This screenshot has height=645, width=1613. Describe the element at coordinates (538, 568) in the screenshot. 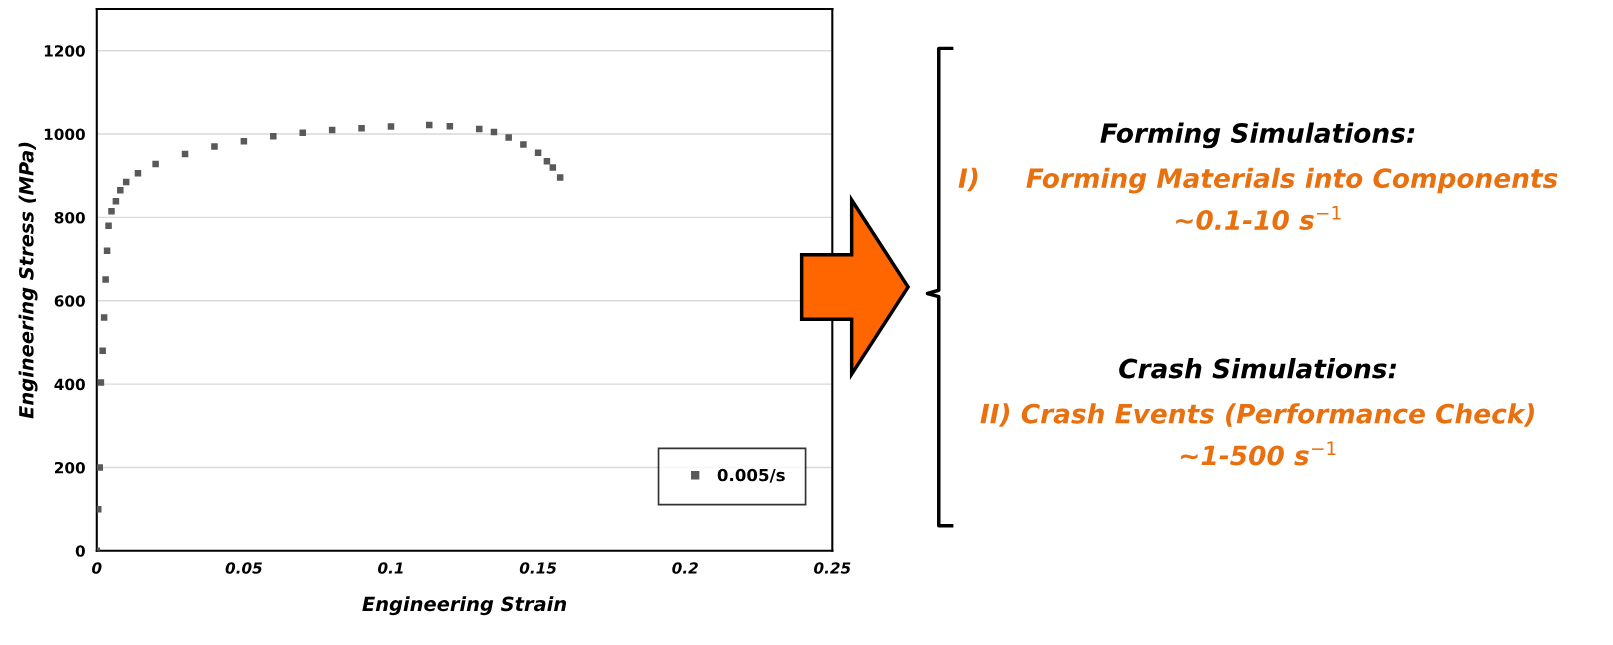

I see `x-tick-label: 0.15` at that location.